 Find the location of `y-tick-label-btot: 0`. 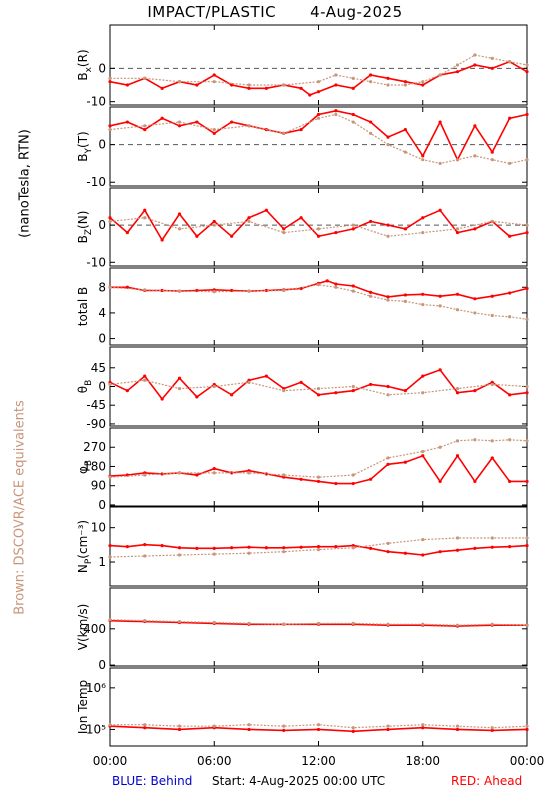

y-tick-label-btot: 0 is located at coordinates (102, 339).